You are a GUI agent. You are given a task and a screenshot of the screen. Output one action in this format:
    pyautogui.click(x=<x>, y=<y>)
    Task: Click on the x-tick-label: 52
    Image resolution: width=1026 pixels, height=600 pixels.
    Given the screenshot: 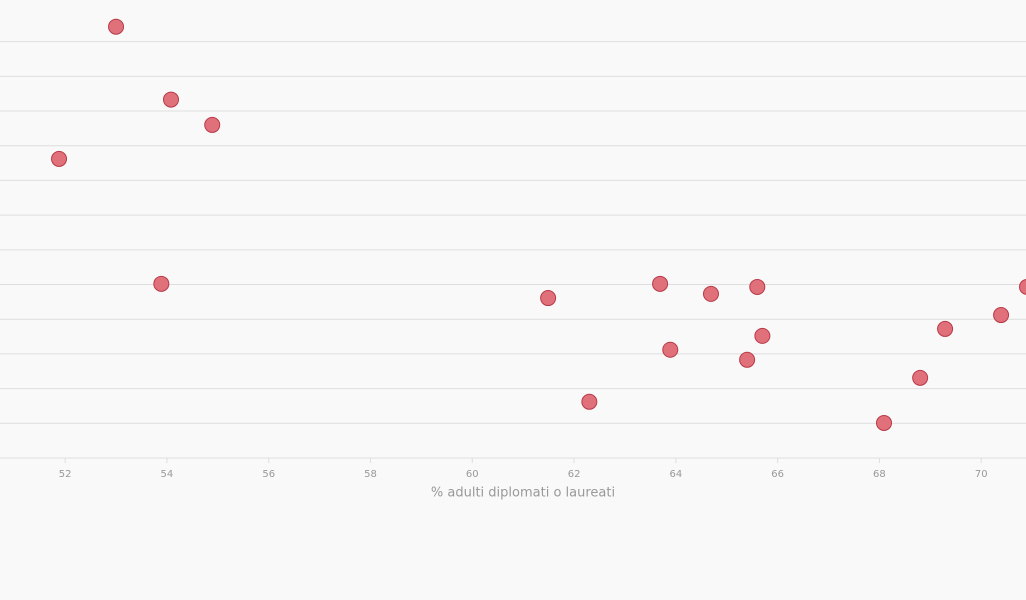 What is the action you would take?
    pyautogui.click(x=65, y=474)
    